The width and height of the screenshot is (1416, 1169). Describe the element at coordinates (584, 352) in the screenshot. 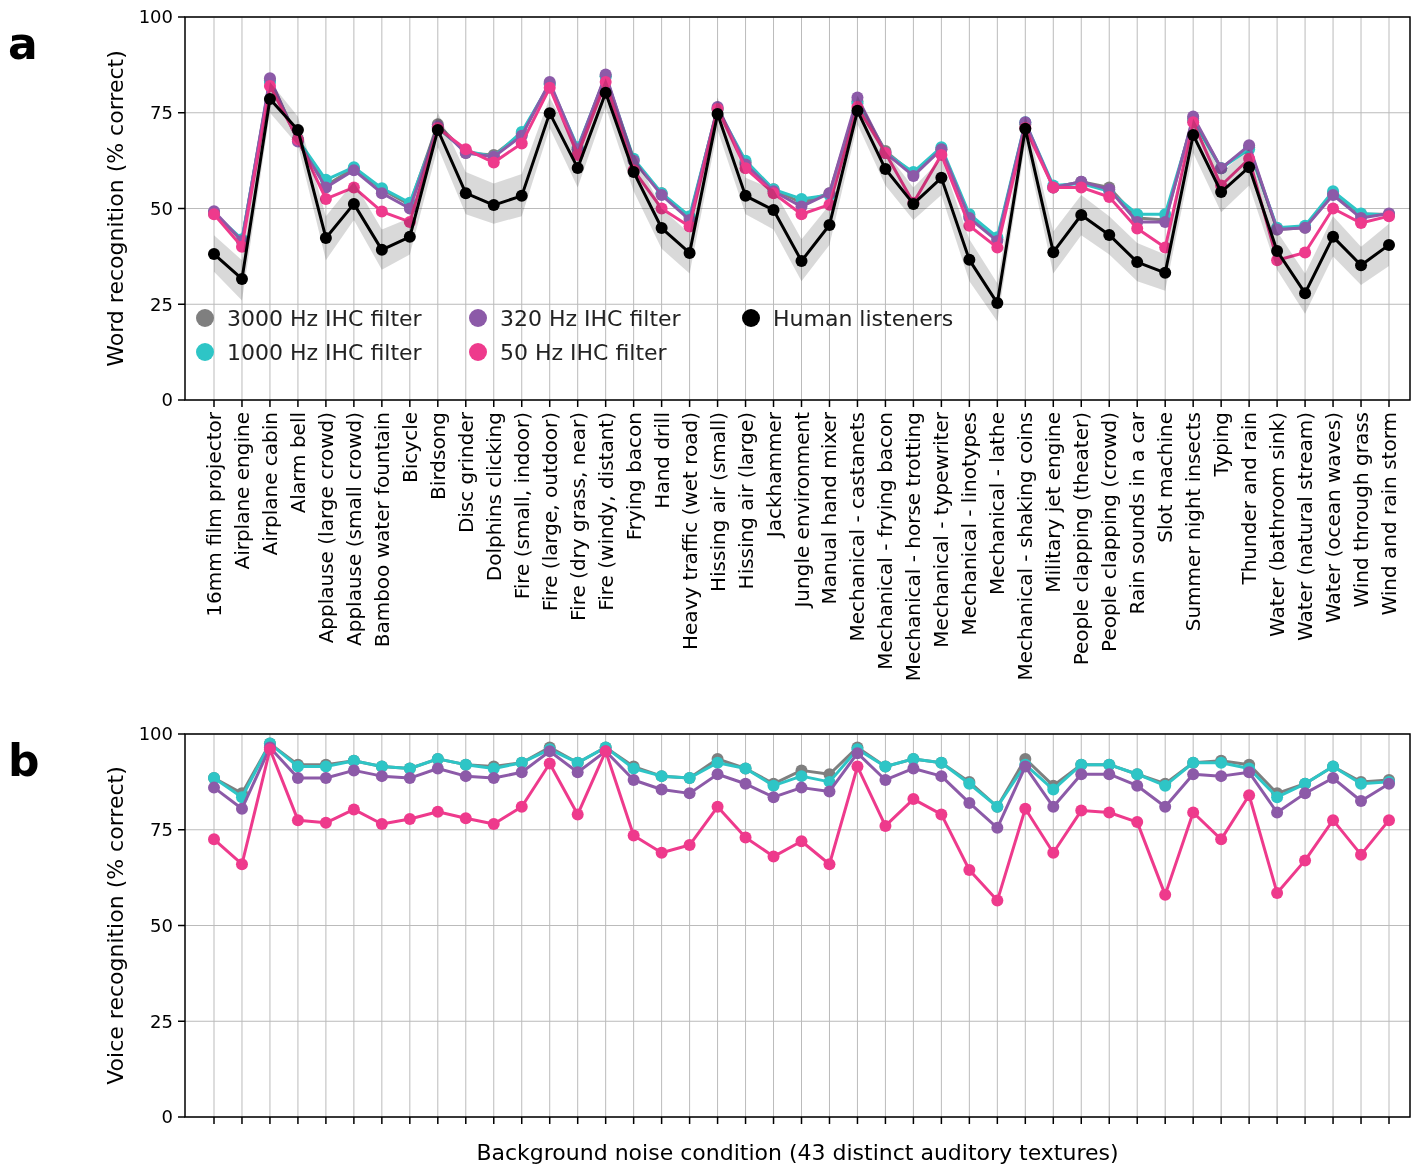

I see `legend-label: 50 Hz IHC filter` at that location.